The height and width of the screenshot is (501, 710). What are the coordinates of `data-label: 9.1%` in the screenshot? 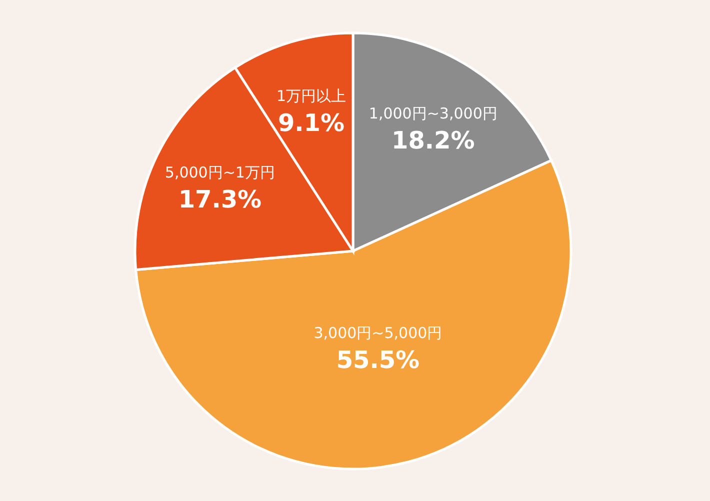 It's located at (311, 122).